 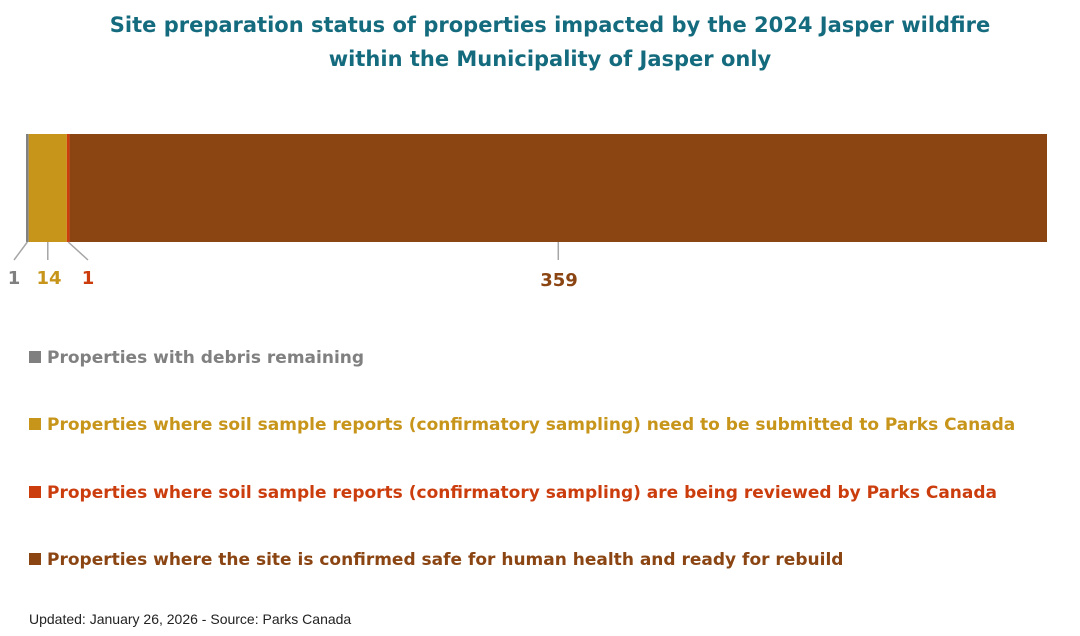 I want to click on source-credit: Source: Parks Canada, so click(x=281, y=619).